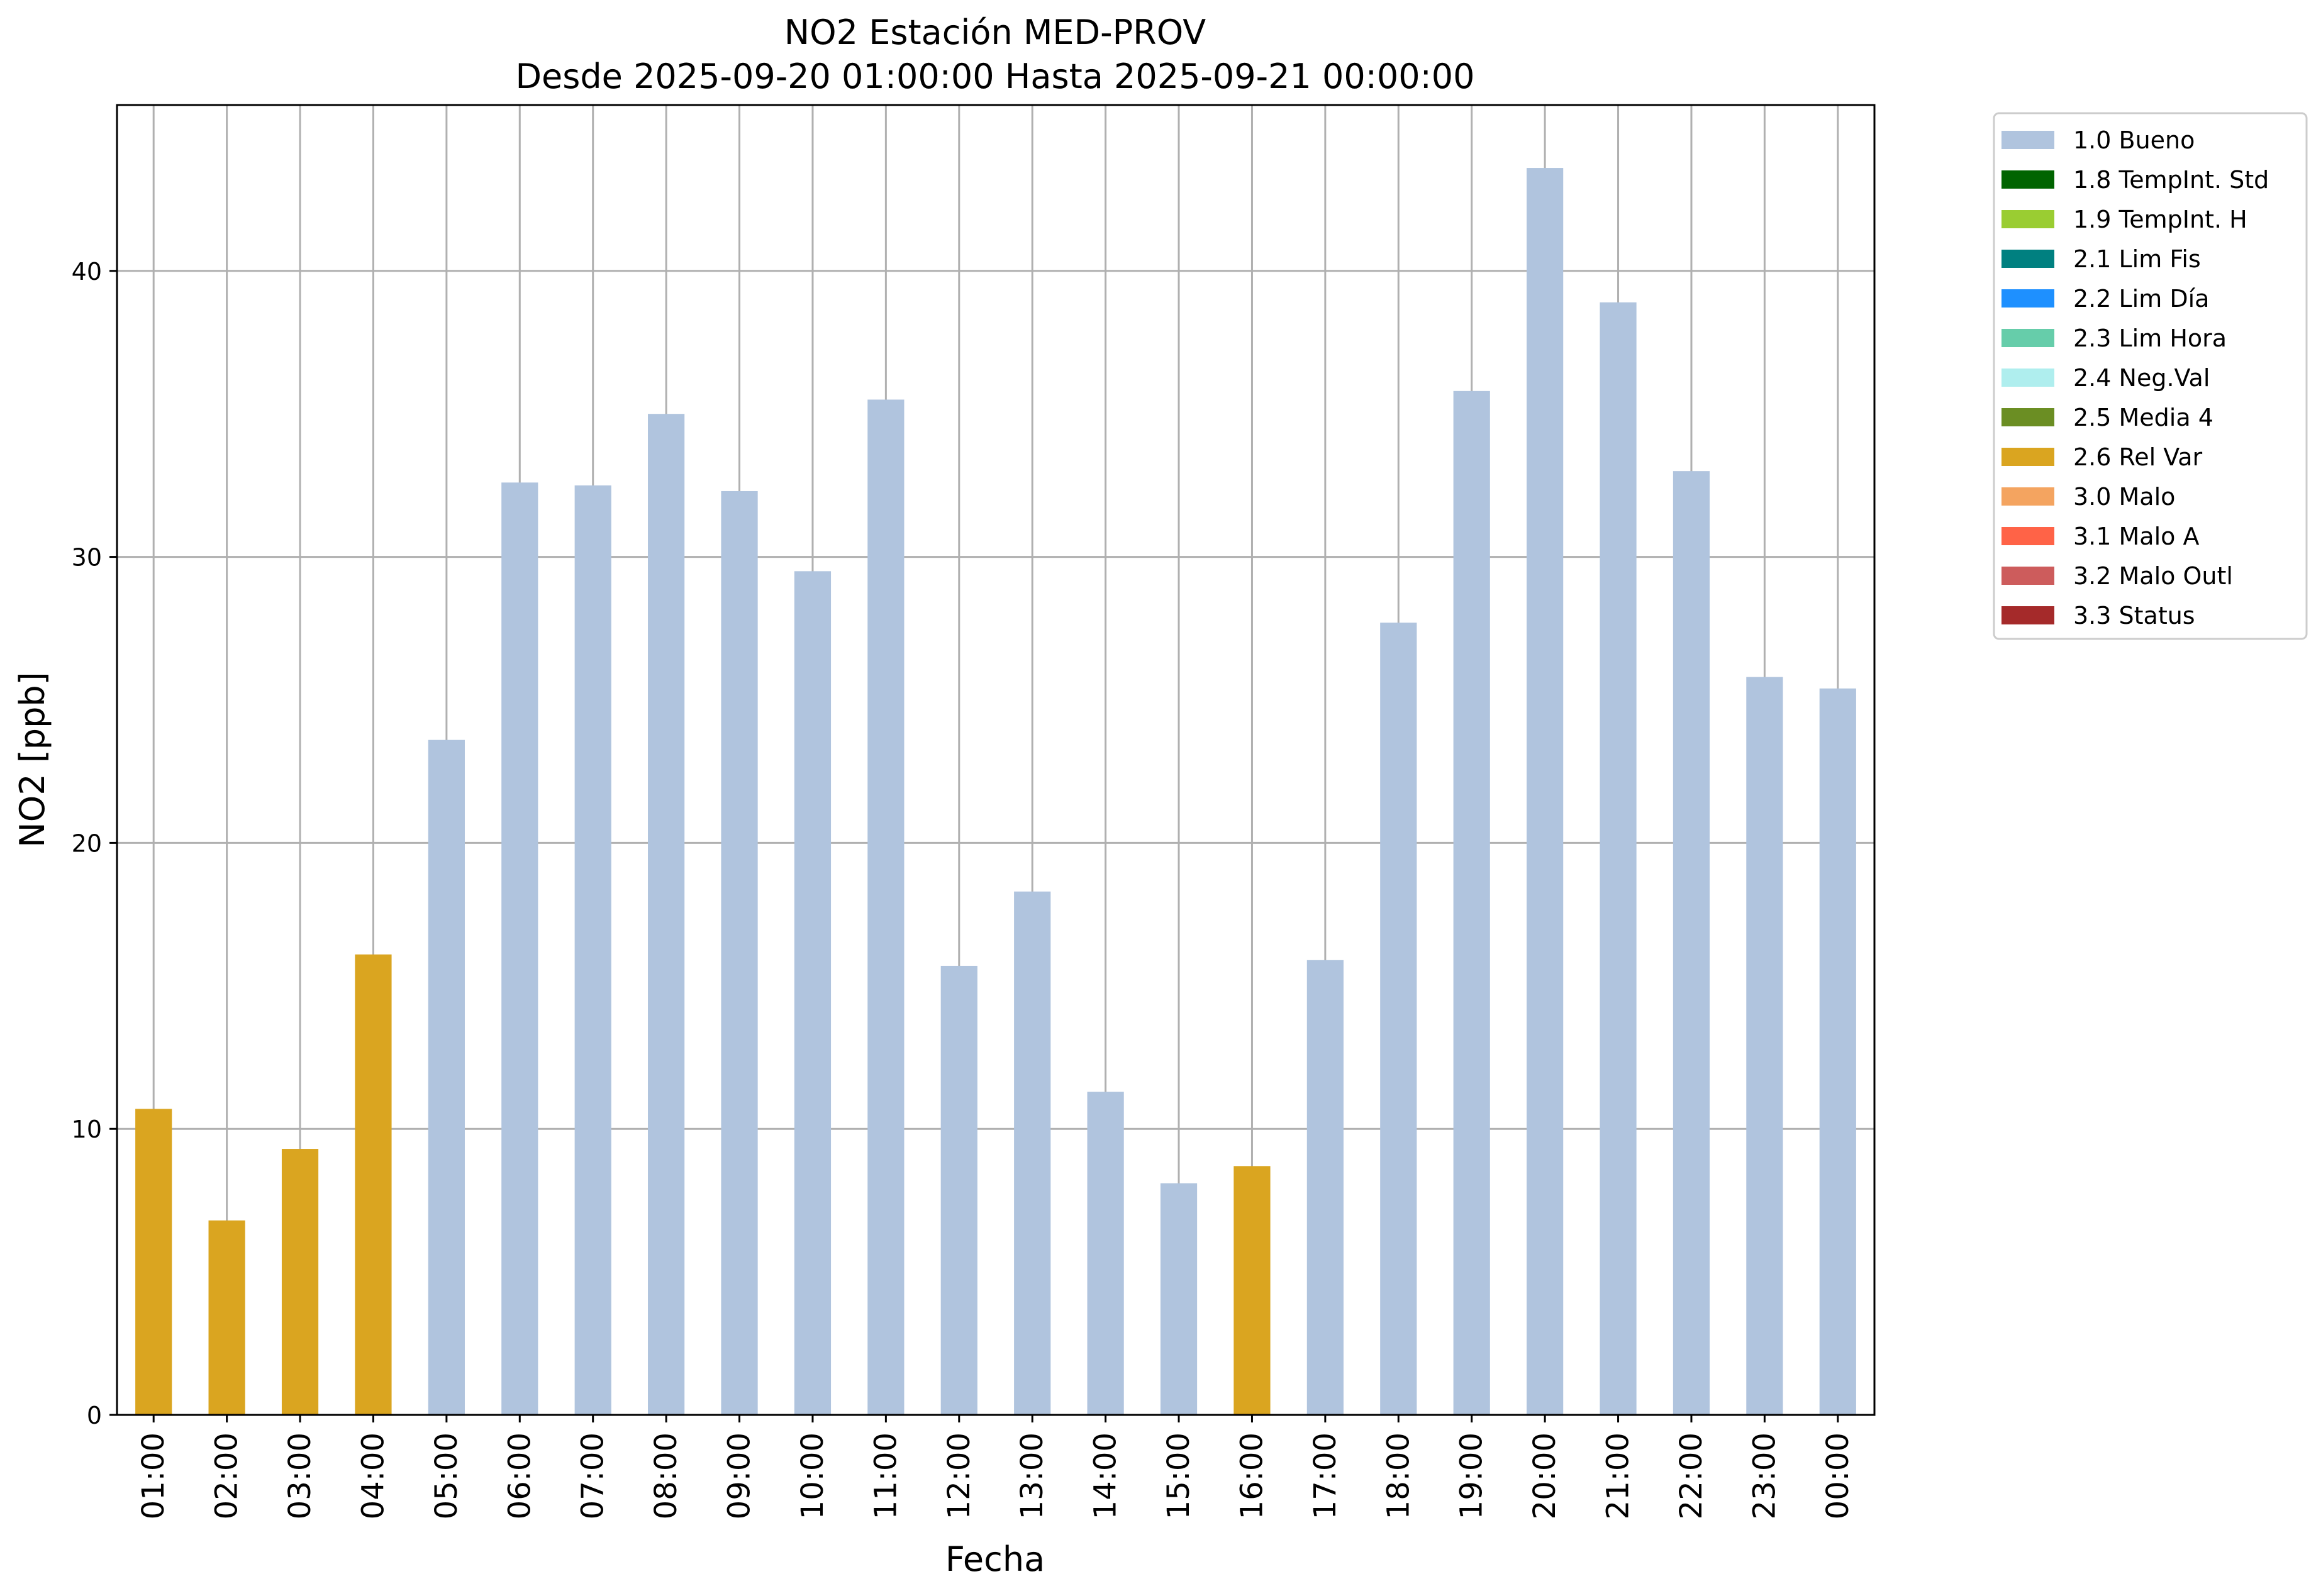 This screenshot has width=2316, height=1596. What do you see at coordinates (2137, 259) in the screenshot?
I see `legend-label: 2.1 Lim Fis` at bounding box center [2137, 259].